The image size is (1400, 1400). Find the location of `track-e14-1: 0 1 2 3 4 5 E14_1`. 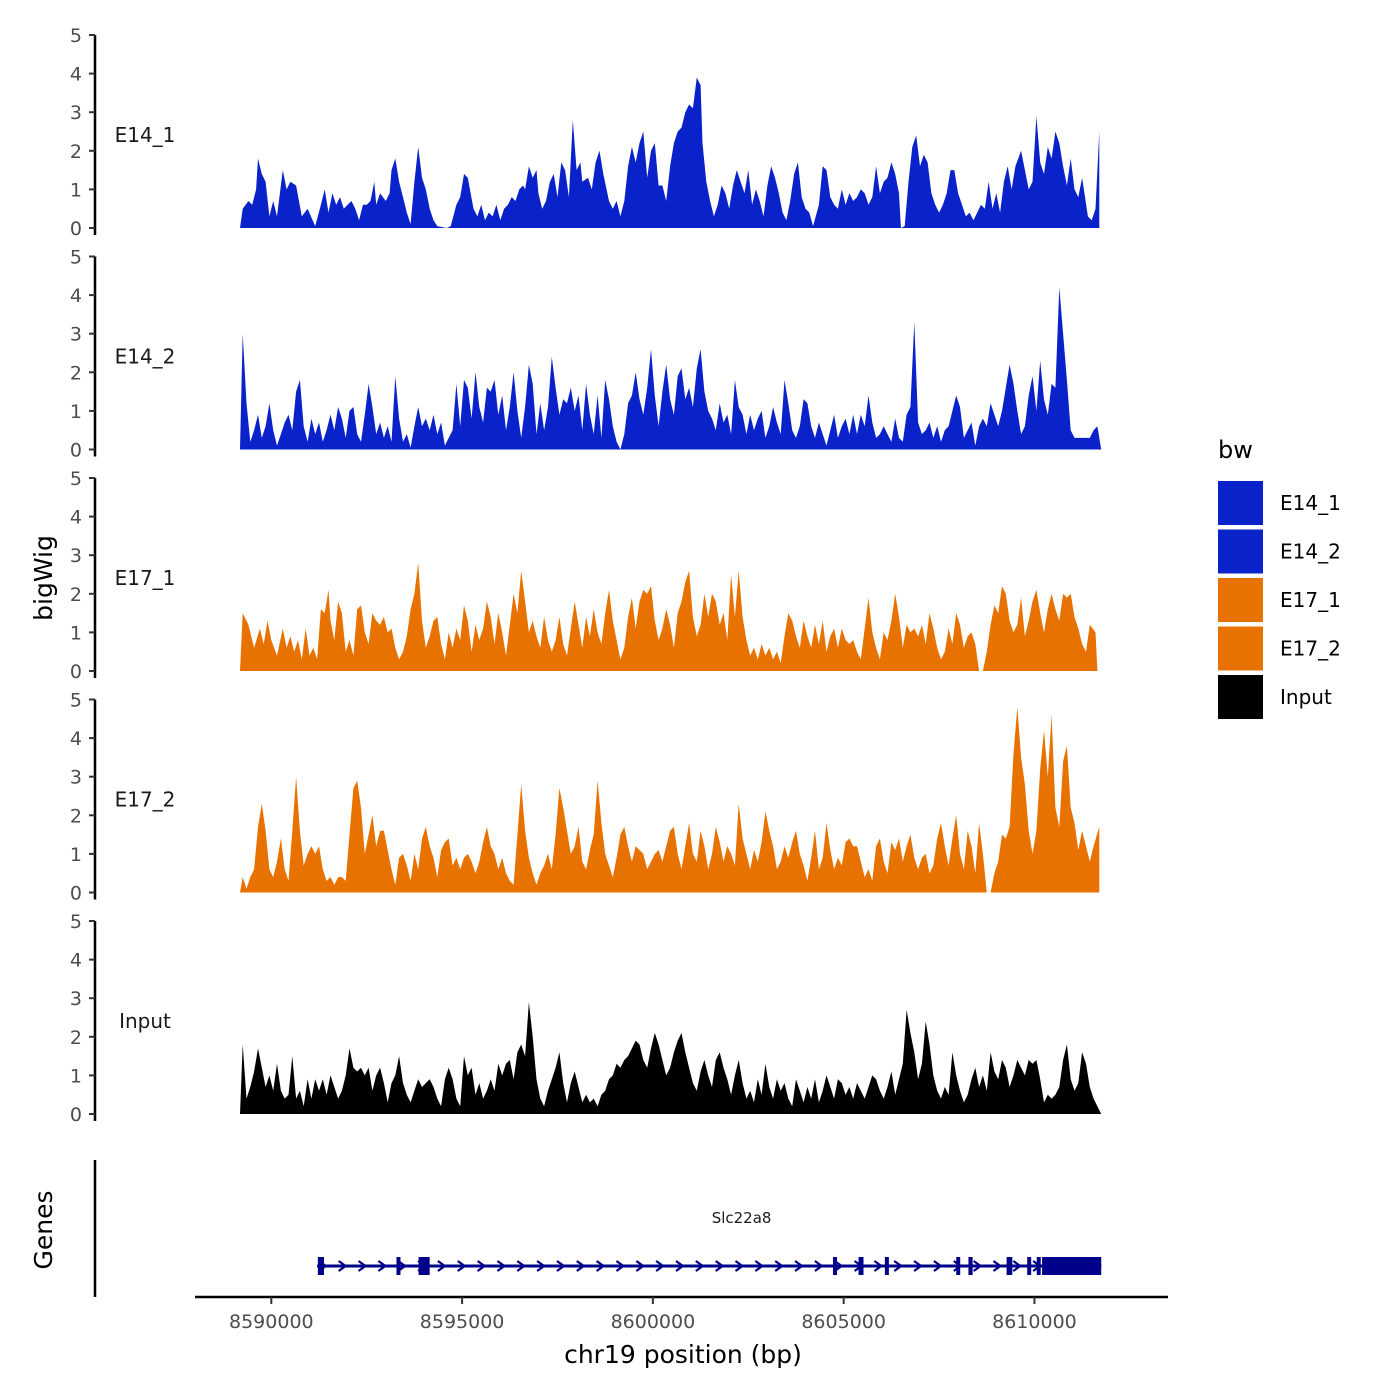

track-e14-1: 0 1 2 3 4 5 E14_1 is located at coordinates (585, 132).